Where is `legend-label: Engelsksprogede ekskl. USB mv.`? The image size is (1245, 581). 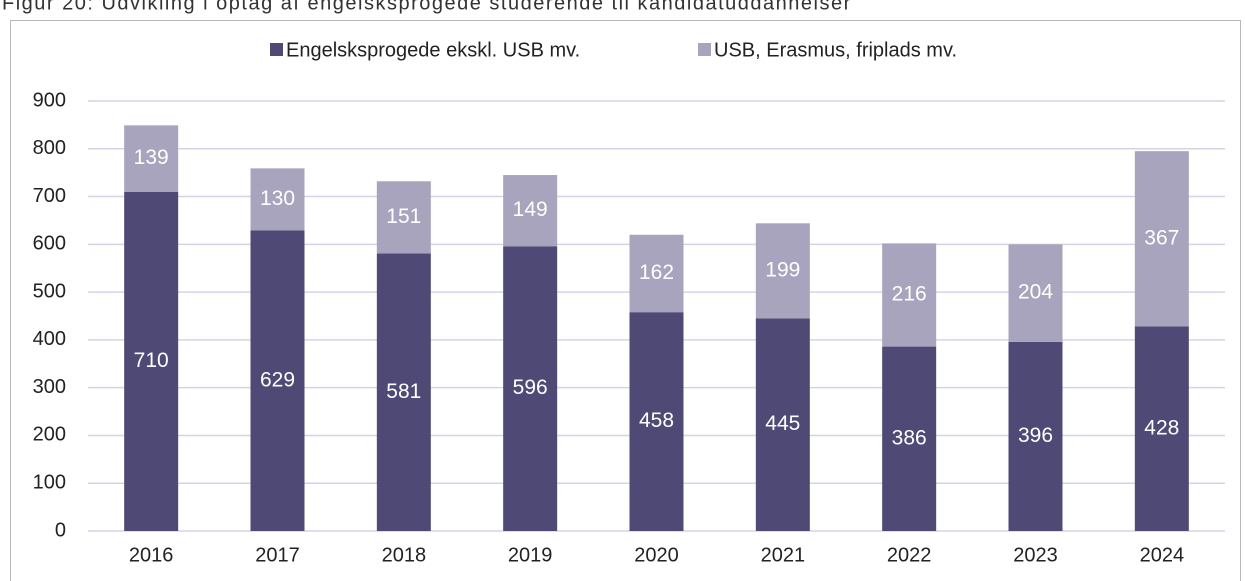
legend-label: Engelsksprogede ekskl. USB mv. is located at coordinates (433, 50).